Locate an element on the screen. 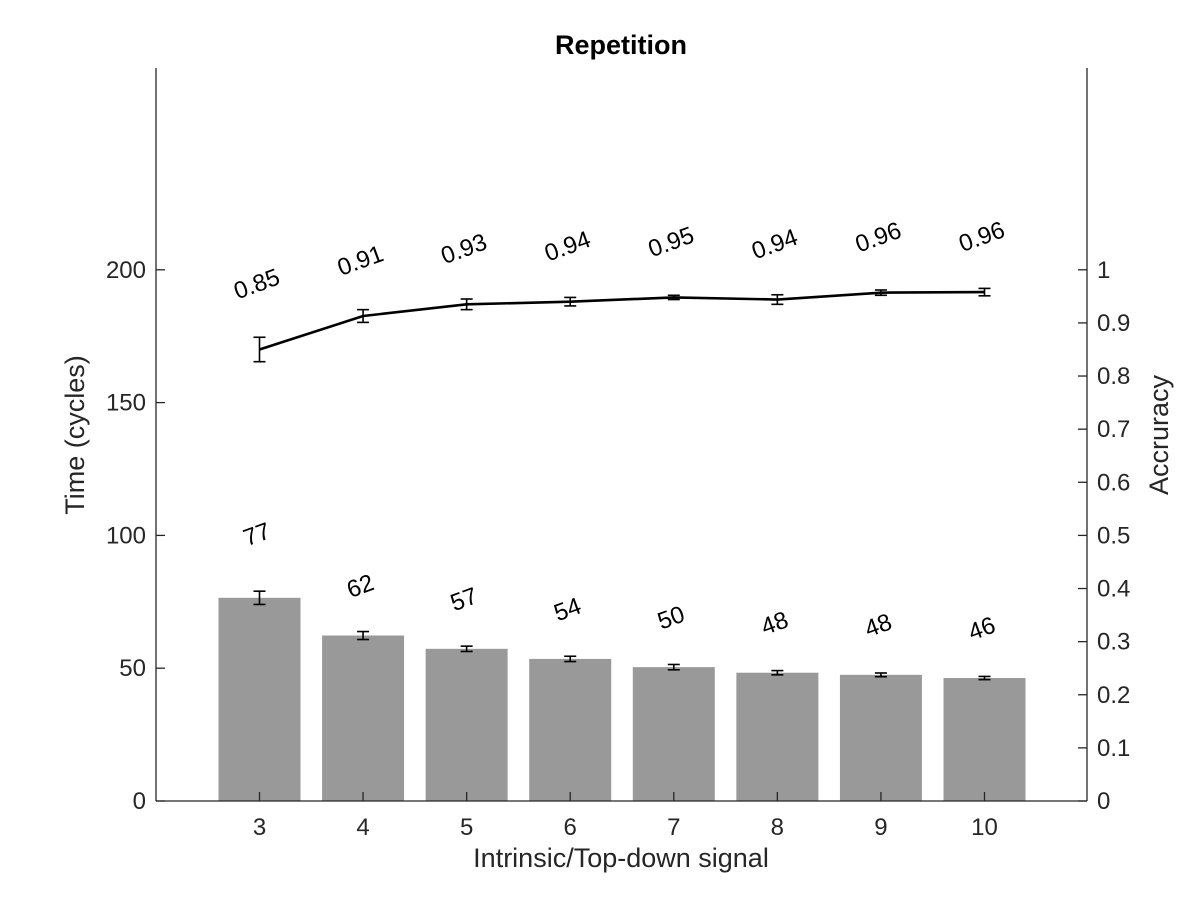 The height and width of the screenshot is (900, 1200). y-tick-label-150: 150 is located at coordinates (126, 403).